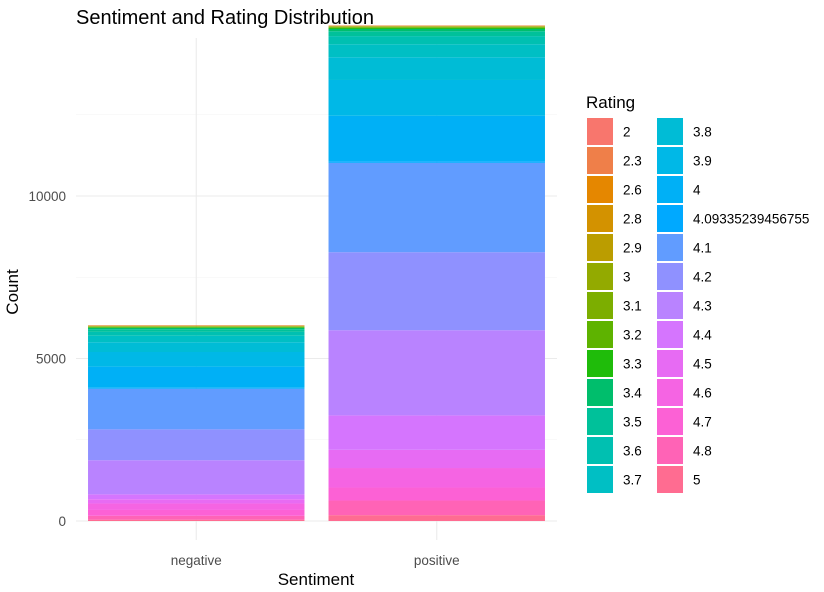  Describe the element at coordinates (684, 421) in the screenshot. I see `legend-item: 4.7` at that location.